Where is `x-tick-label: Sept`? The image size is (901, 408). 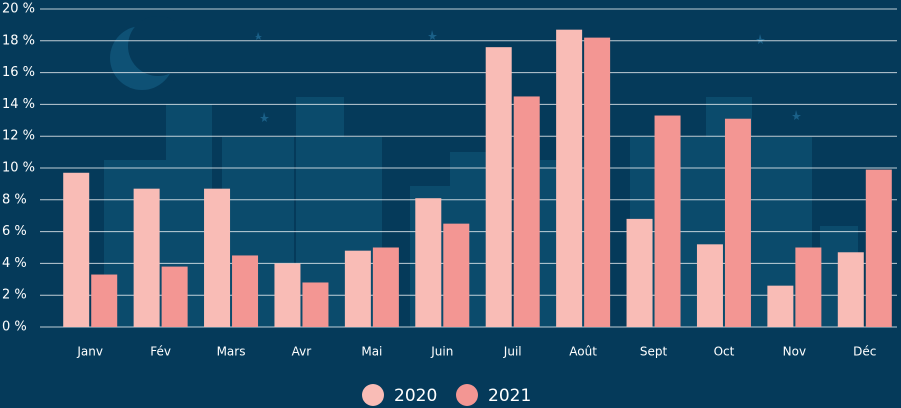
x-tick-label: Sept is located at coordinates (654, 352).